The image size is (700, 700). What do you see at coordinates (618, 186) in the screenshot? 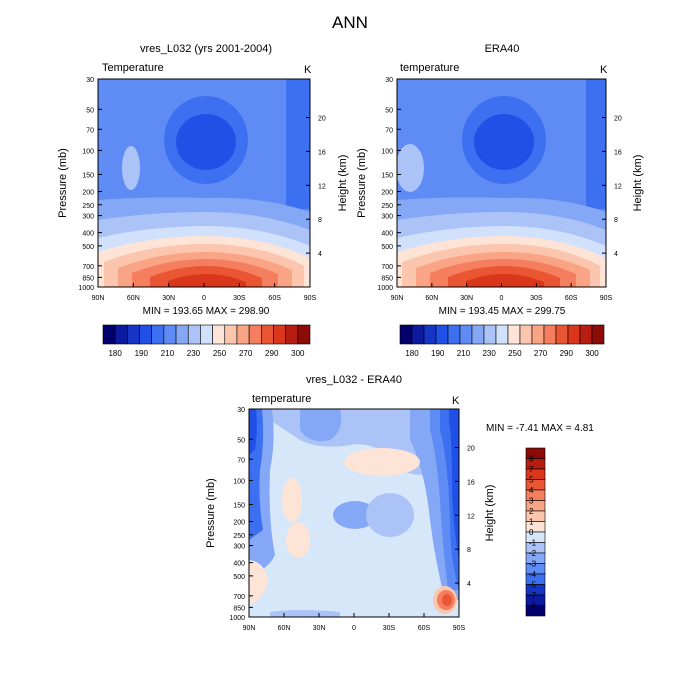
I see `height-tick-label: 12` at bounding box center [618, 186].